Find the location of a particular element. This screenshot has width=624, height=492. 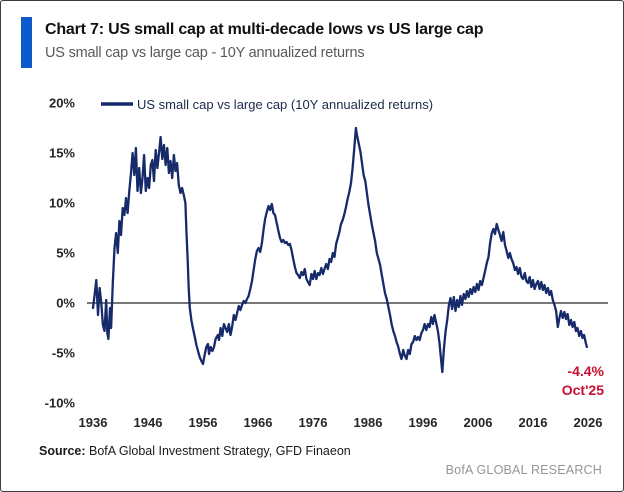

title-accent-bar is located at coordinates (26, 42).